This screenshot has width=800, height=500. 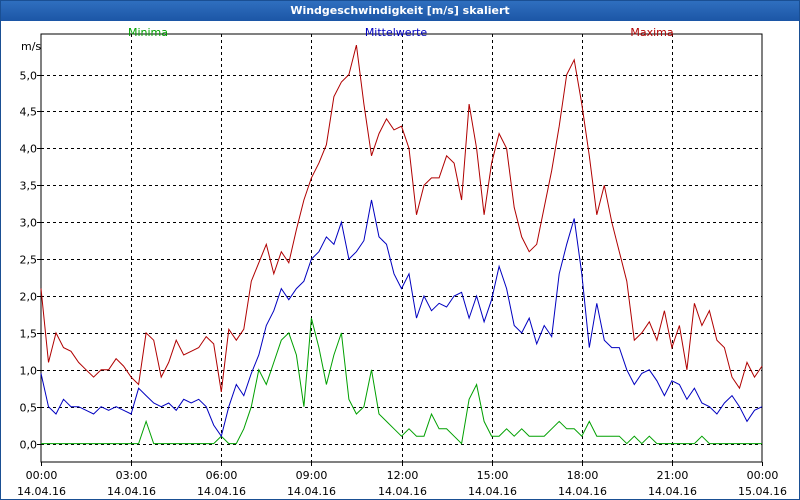 I want to click on legend: Minima Mittelwerte Maxima, so click(x=401, y=32).